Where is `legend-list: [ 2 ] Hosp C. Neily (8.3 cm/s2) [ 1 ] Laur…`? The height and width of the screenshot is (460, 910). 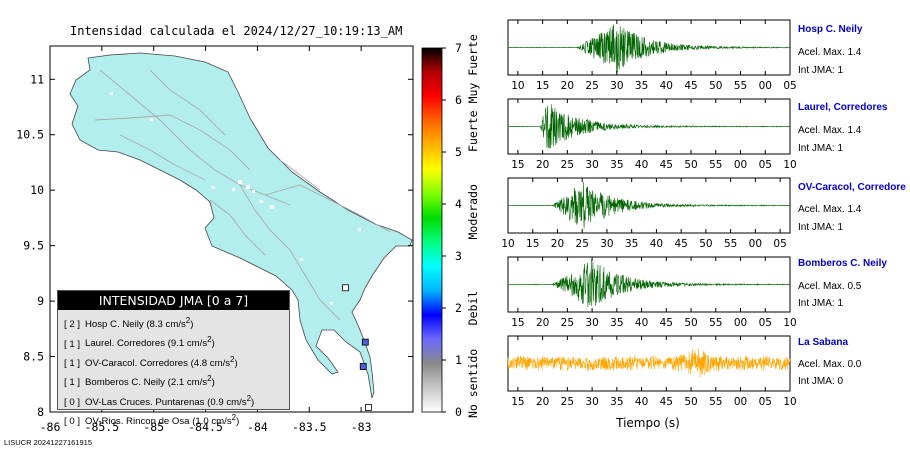
legend-list: [ 2 ] Hosp C. Neily (8.3 cm/s2) [ 1 ] Laur… is located at coordinates (176, 371).